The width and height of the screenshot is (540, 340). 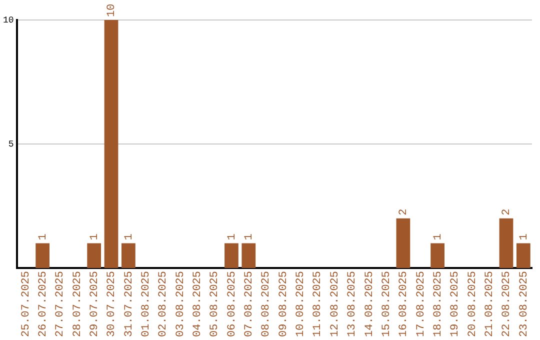 What do you see at coordinates (232, 304) in the screenshot?
I see `x-tick-label: 06.08.2025` at bounding box center [232, 304].